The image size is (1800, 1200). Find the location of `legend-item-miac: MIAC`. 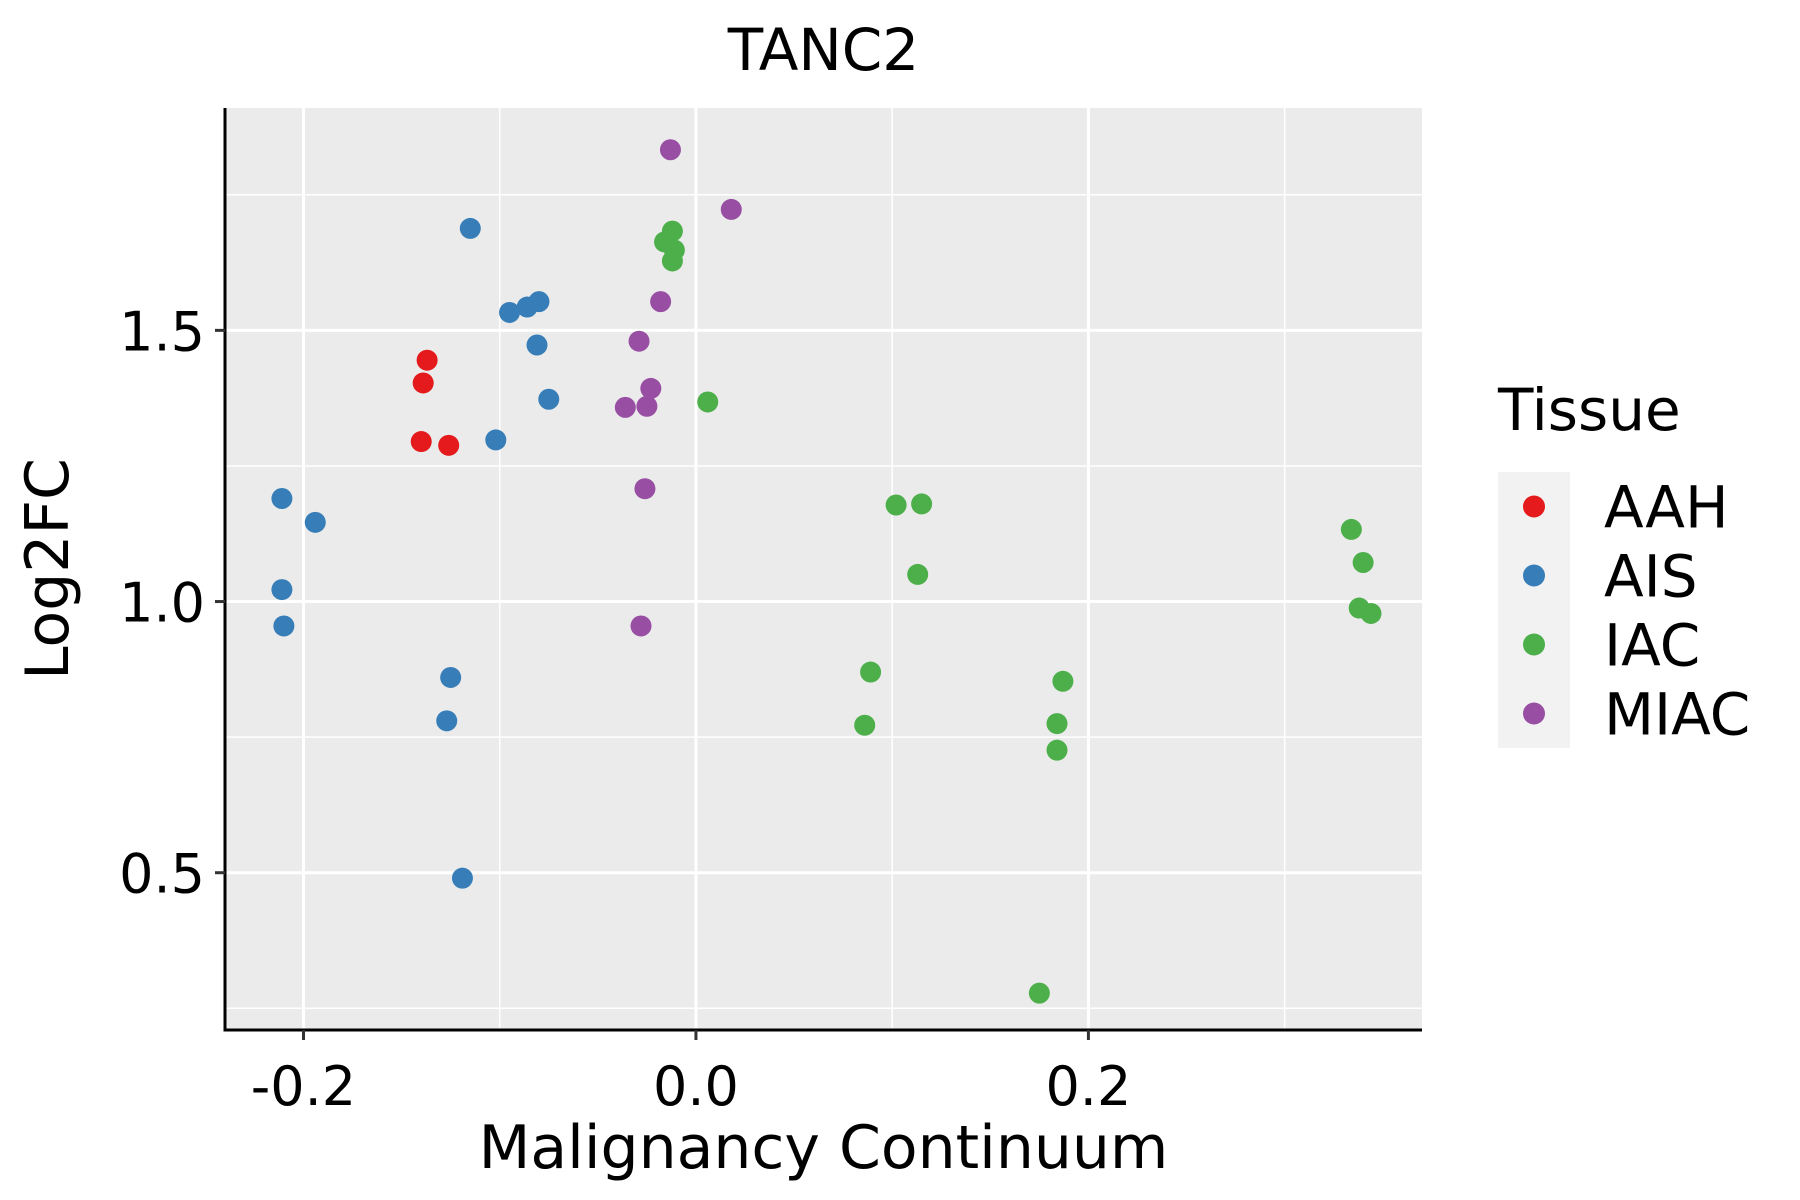

legend-item-miac: MIAC is located at coordinates (1636, 715).